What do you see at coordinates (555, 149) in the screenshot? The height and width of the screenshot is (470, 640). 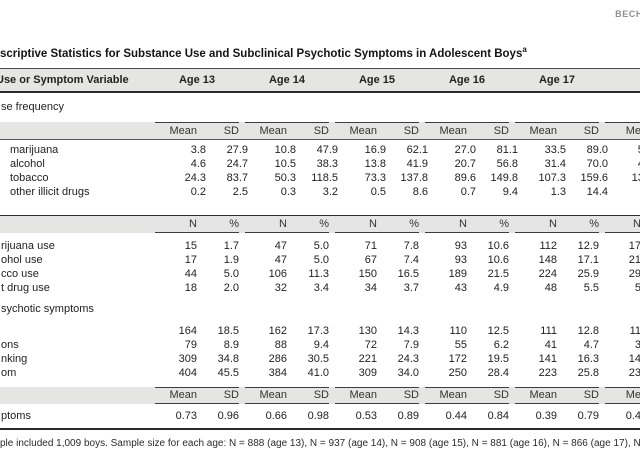 I see `cell: 33.5` at bounding box center [555, 149].